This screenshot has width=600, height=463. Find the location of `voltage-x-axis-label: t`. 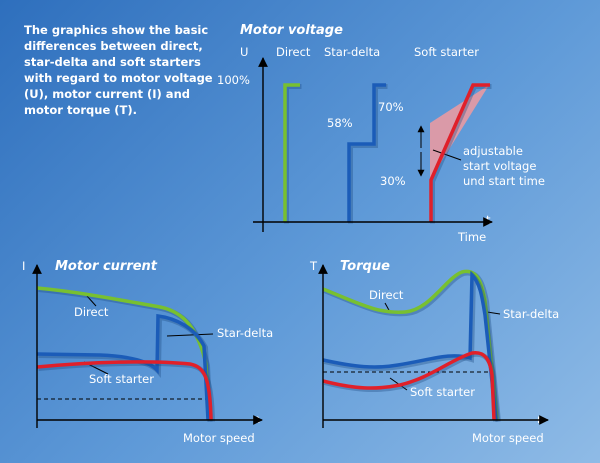

voltage-x-axis-label: t is located at coordinates (488, 220).